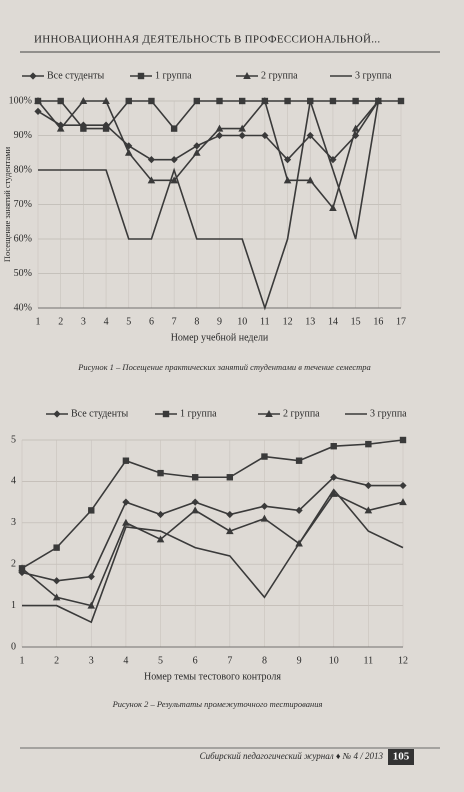 Image resolution: width=464 pixels, height=792 pixels. Describe the element at coordinates (334, 660) in the screenshot. I see `x-tick-label: 10` at that location.